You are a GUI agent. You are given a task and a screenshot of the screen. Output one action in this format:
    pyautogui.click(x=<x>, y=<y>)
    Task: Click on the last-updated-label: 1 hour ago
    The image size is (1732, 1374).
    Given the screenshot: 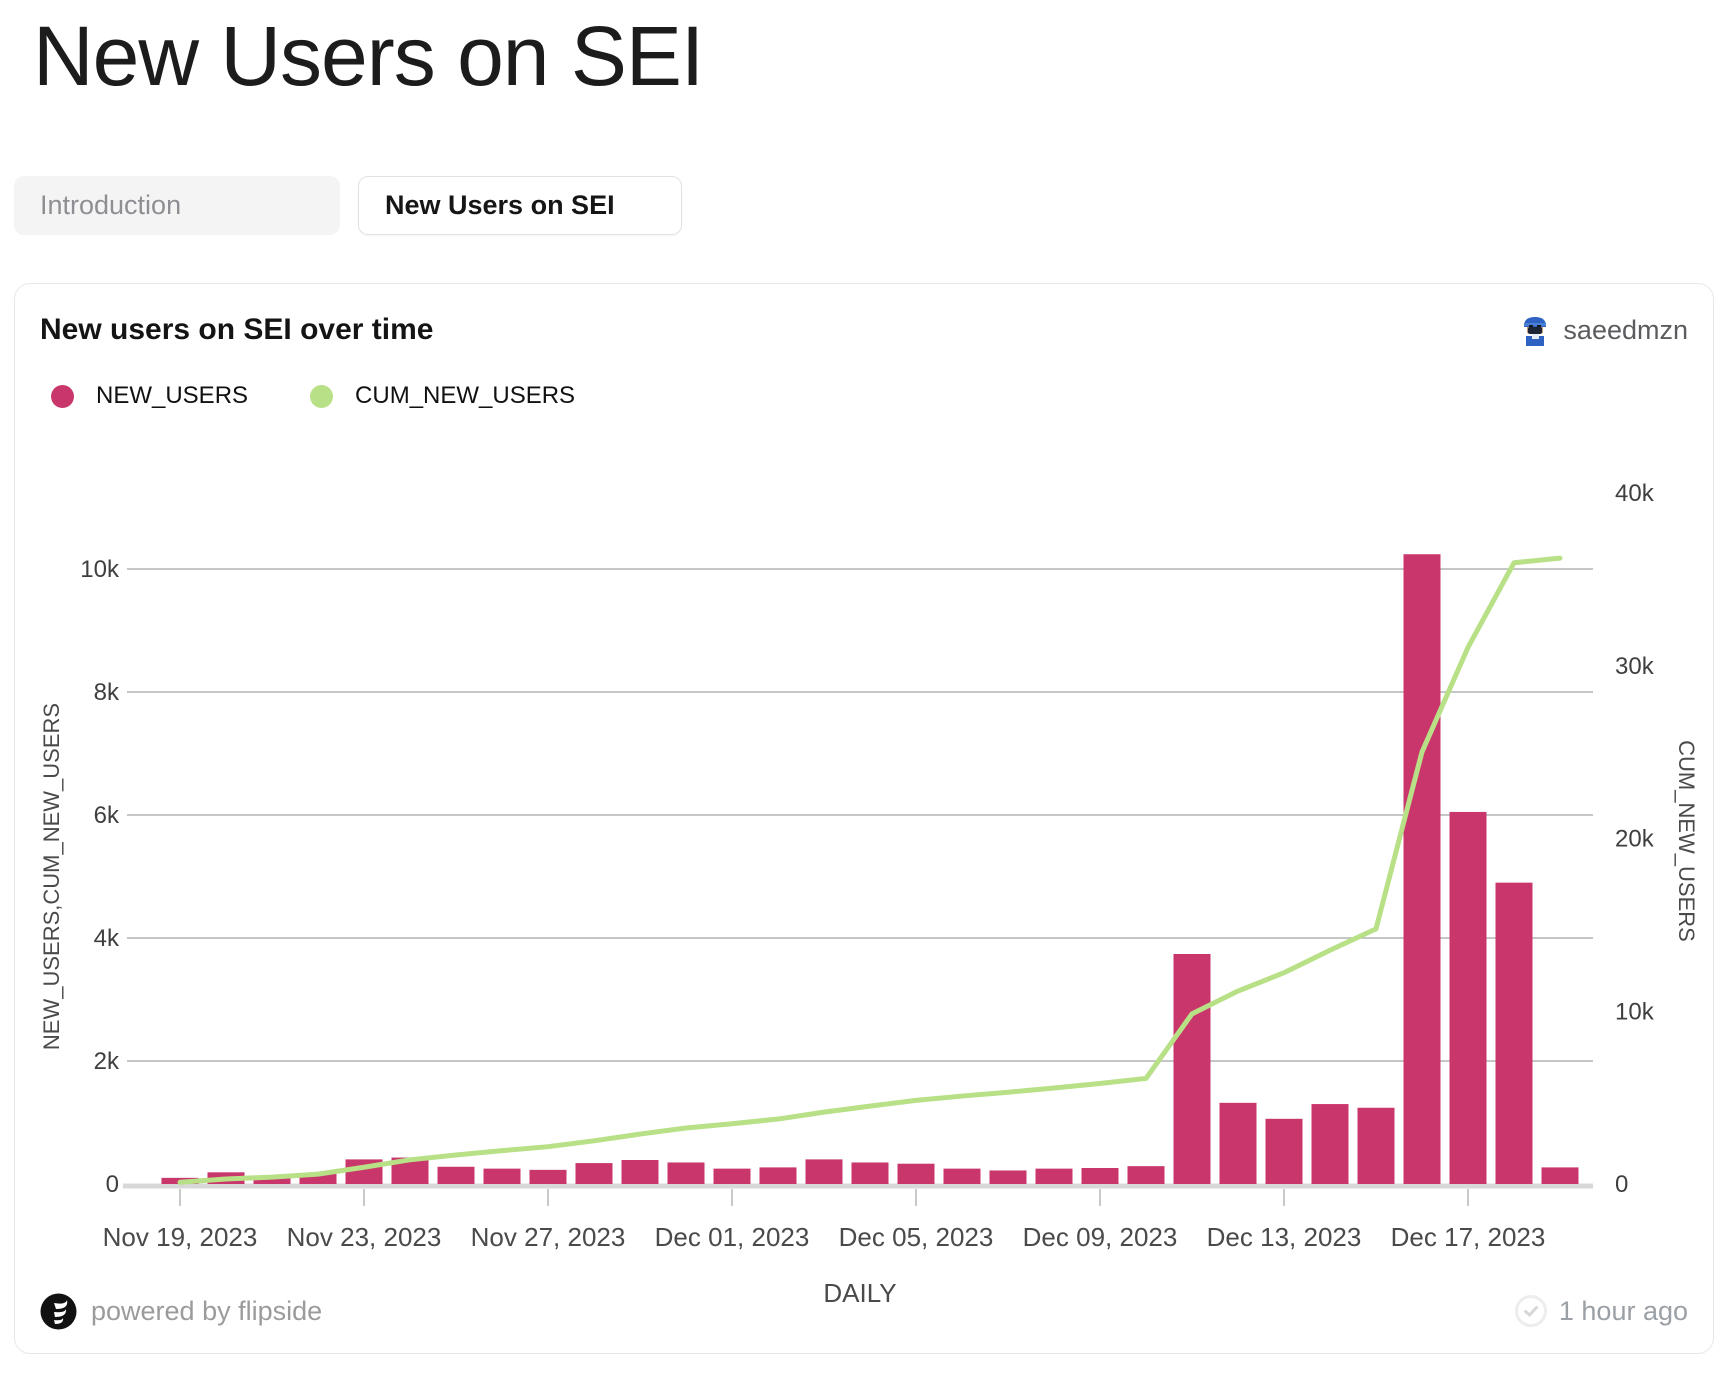 What is the action you would take?
    pyautogui.click(x=1623, y=1310)
    